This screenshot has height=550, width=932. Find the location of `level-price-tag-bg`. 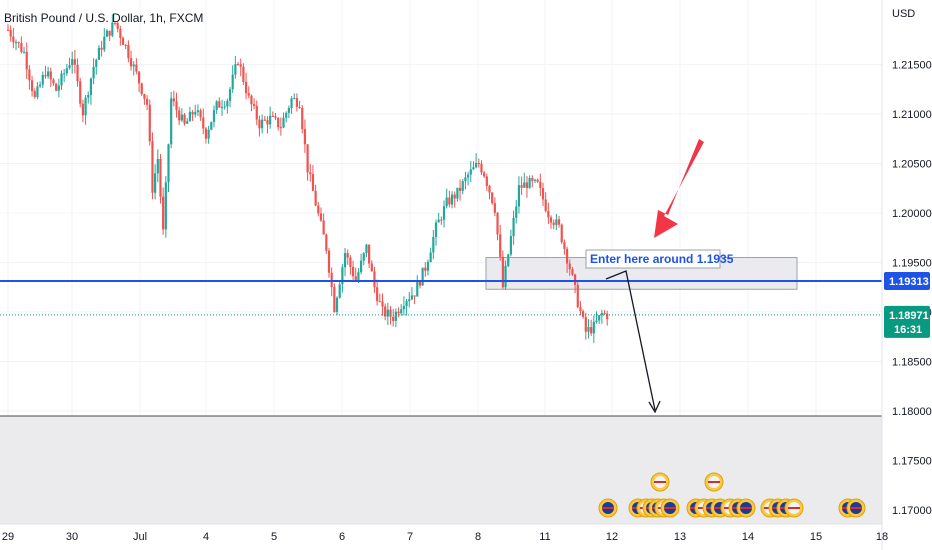

level-price-tag-bg is located at coordinates (907, 281).